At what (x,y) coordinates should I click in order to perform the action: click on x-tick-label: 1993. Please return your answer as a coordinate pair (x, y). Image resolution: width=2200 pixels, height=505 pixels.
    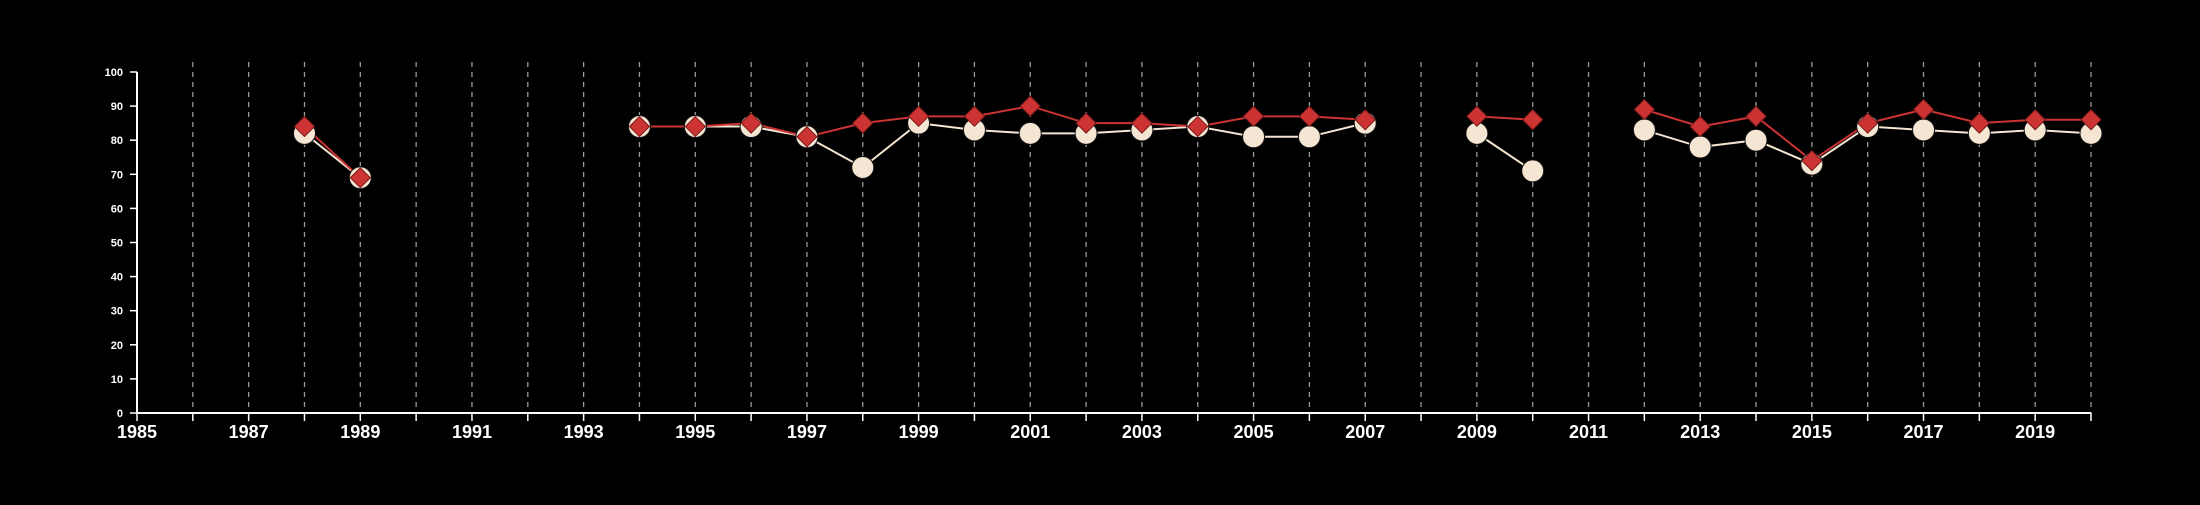
    Looking at the image, I should click on (584, 432).